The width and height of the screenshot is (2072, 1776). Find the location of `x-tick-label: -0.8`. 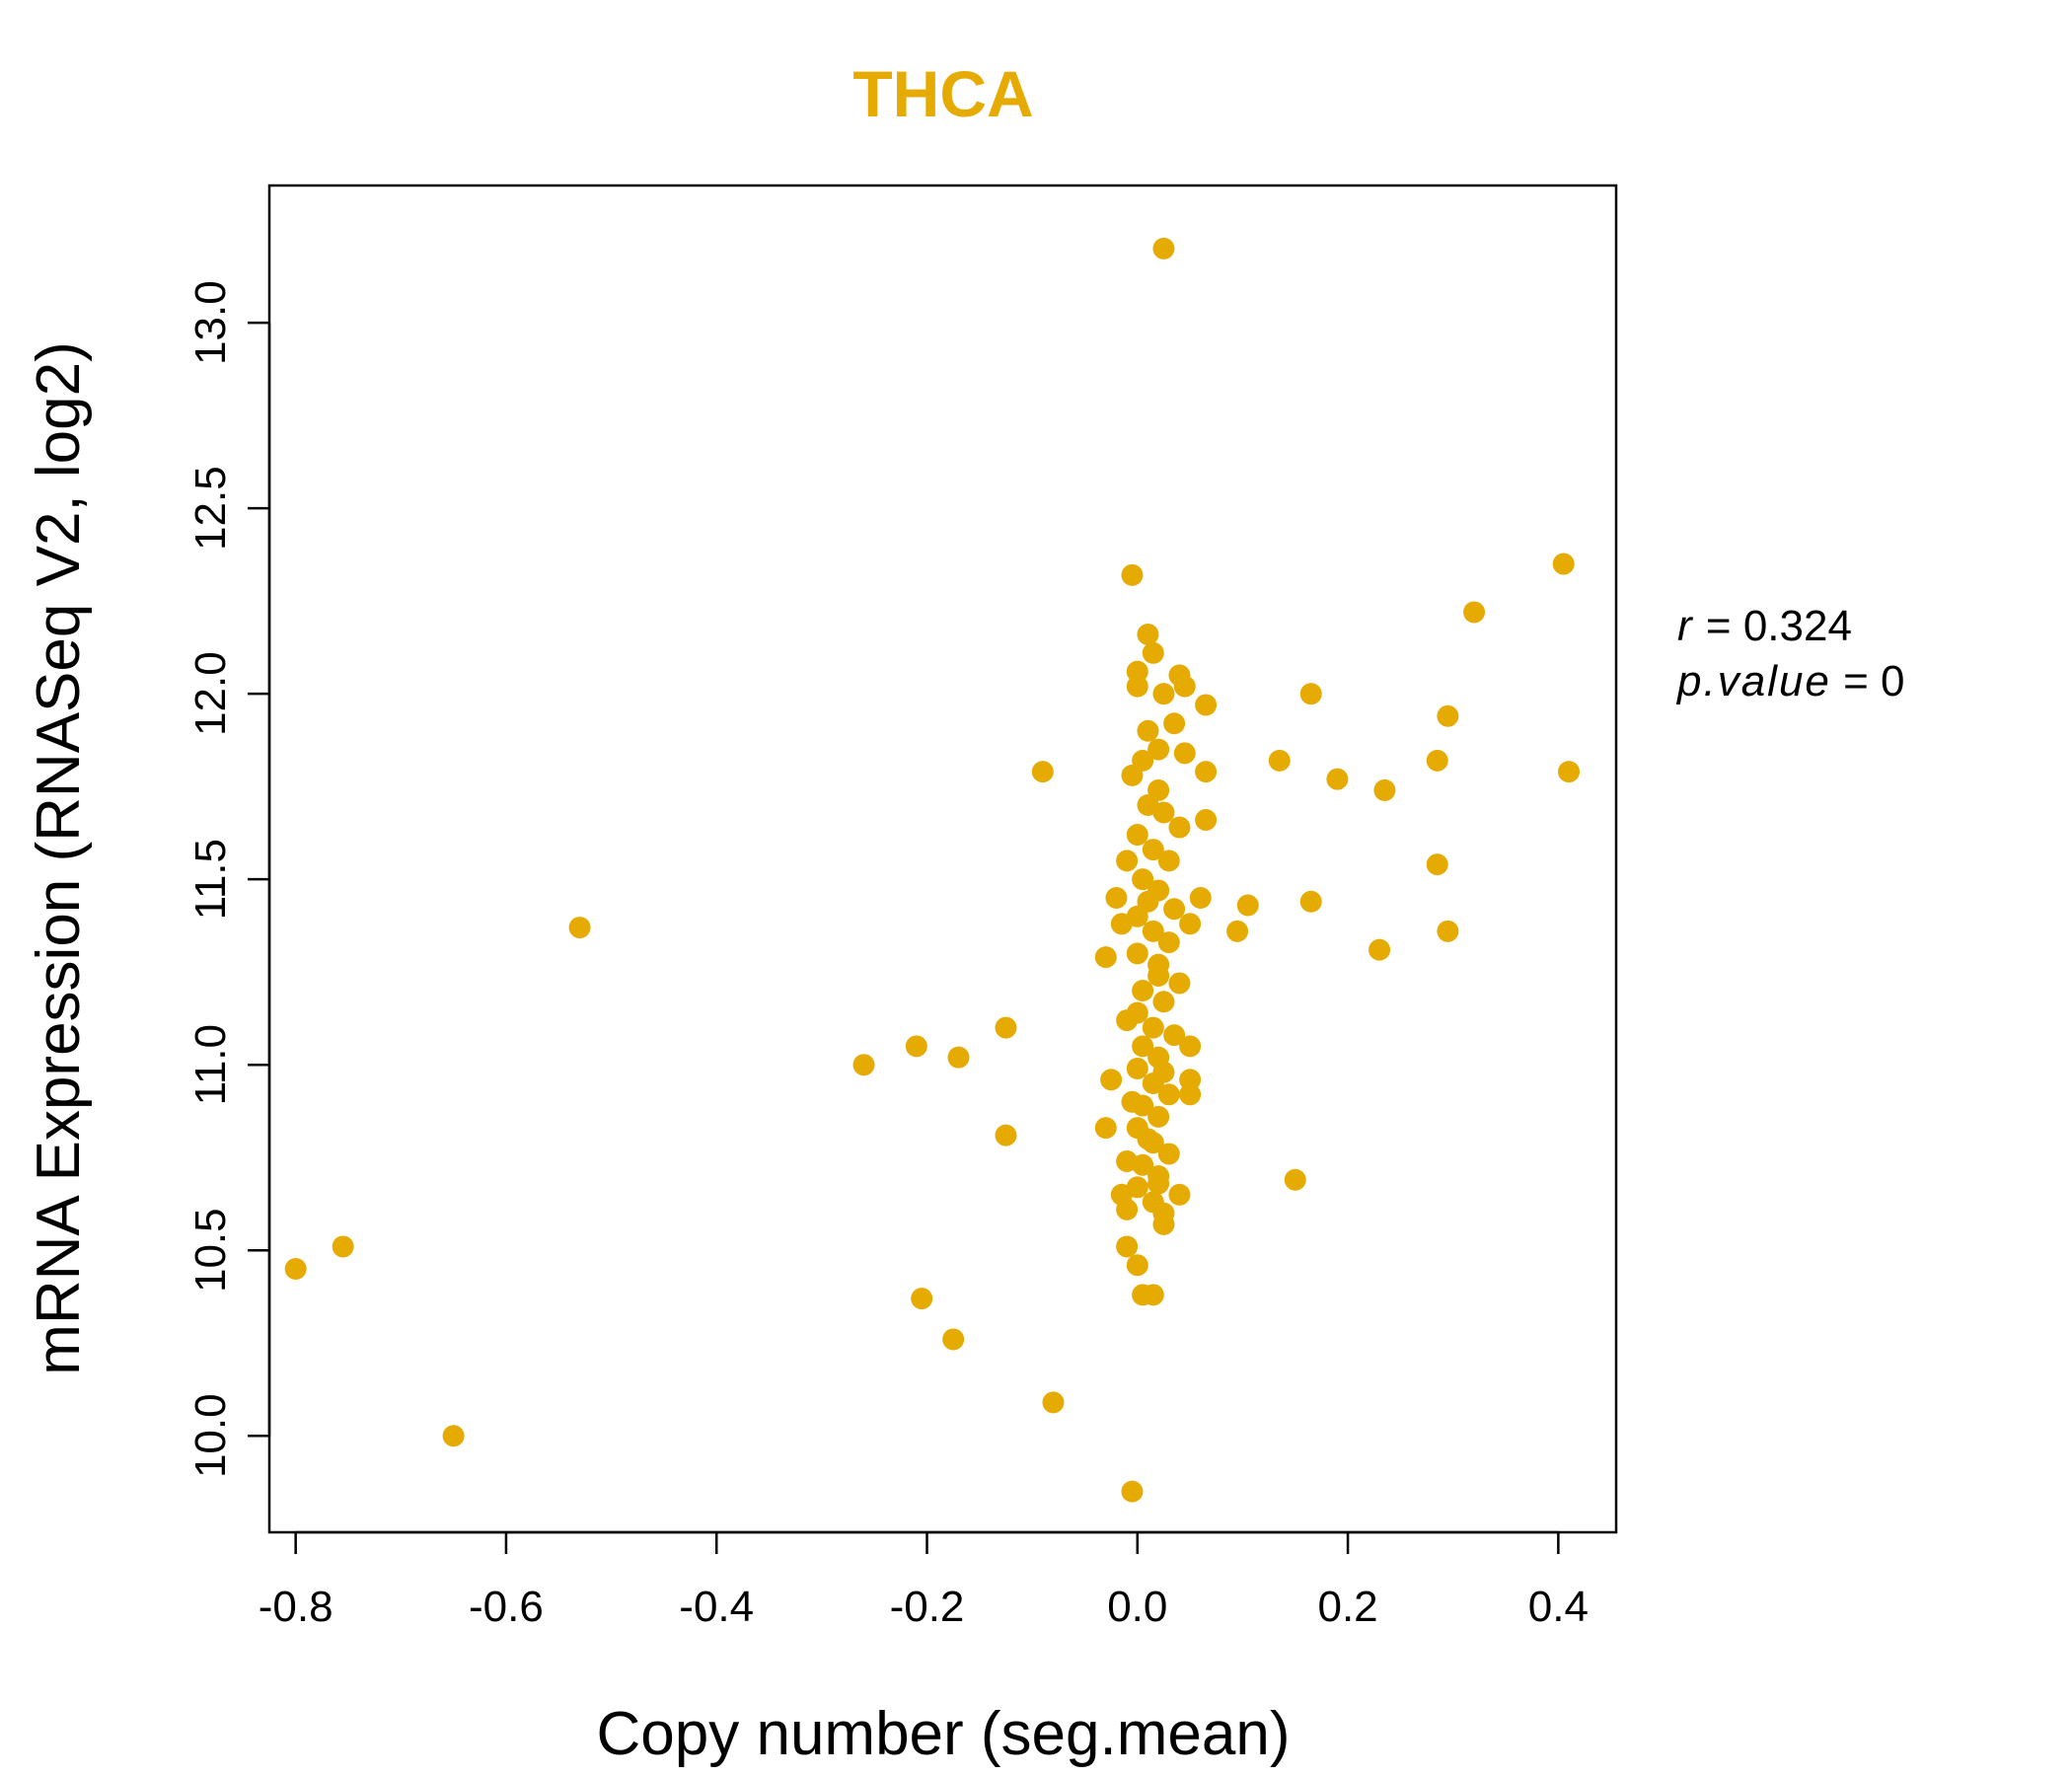

x-tick-label: -0.8 is located at coordinates (296, 1607).